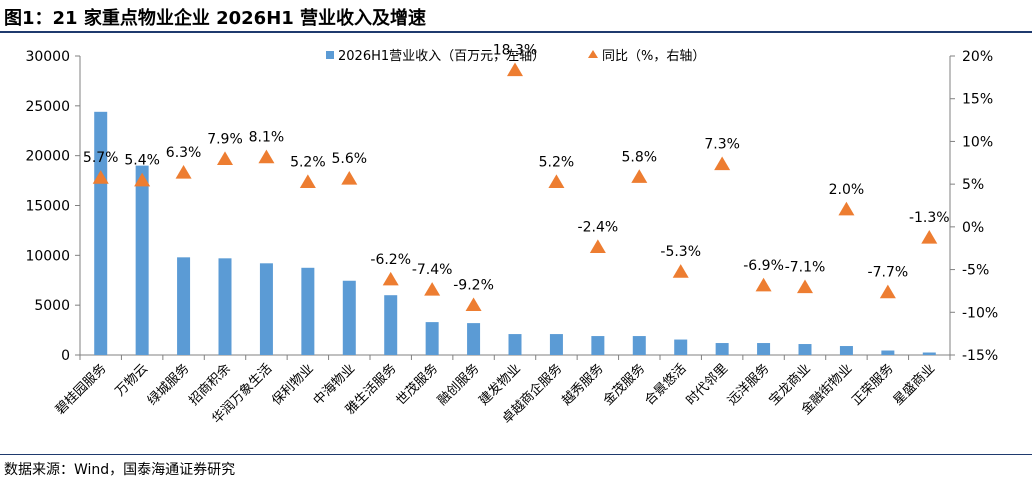  What do you see at coordinates (47, 157) in the screenshot?
I see `left-tick-label: 20000` at bounding box center [47, 157].